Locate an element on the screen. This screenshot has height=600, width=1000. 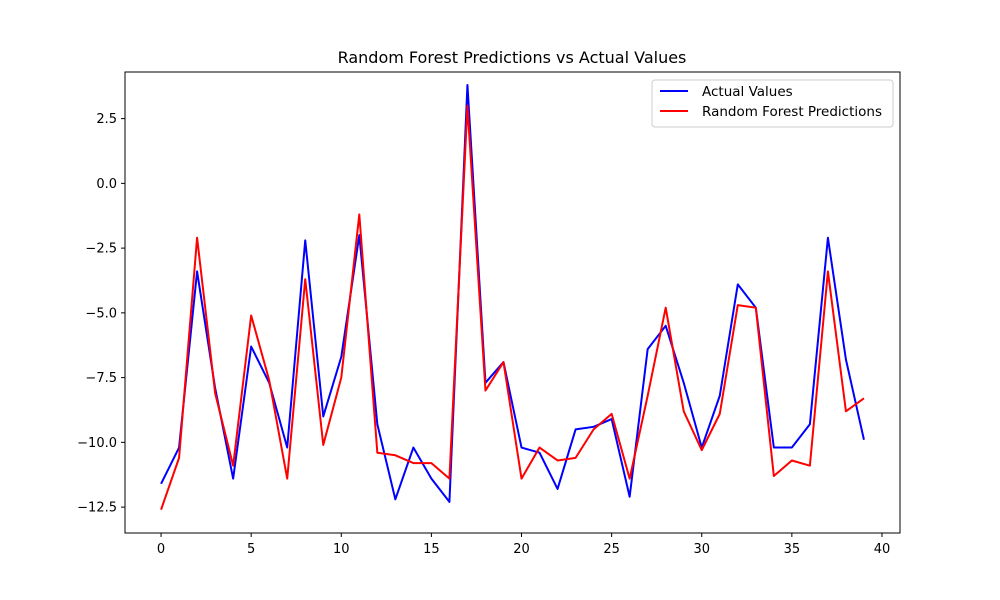
y-axis: 2.5 0.0 −2.5 −5.0 −7.5 −10.0 −12.5 is located at coordinates (101, 314).